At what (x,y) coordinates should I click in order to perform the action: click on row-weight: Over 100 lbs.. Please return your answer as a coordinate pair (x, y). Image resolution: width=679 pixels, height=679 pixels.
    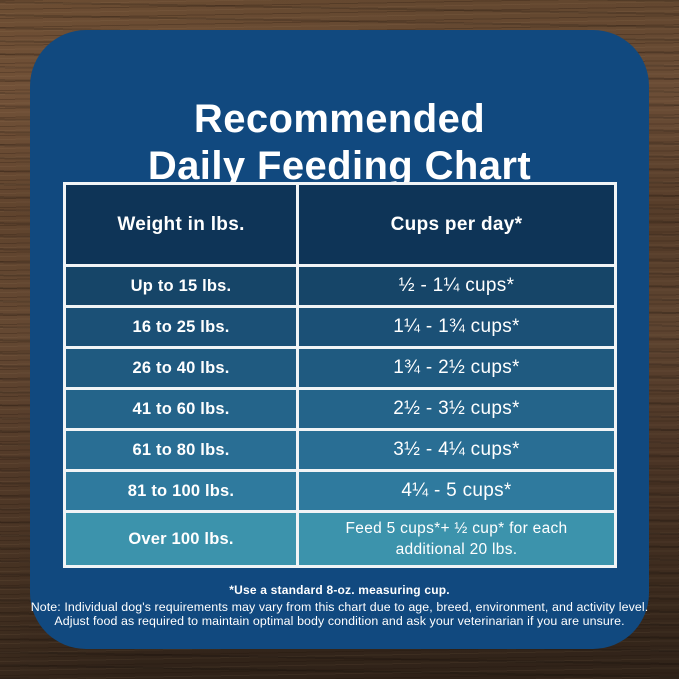
    Looking at the image, I should click on (181, 539).